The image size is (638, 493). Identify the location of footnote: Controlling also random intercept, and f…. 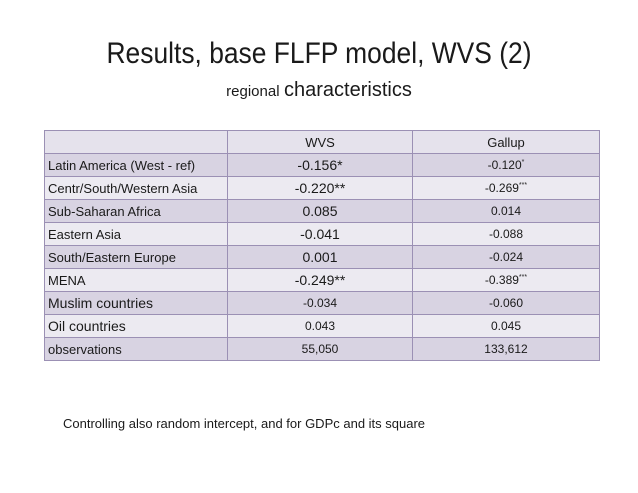
(244, 423).